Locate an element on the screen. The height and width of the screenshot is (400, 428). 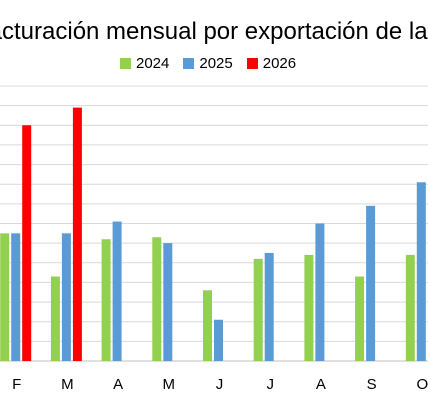
legend: 2024 2025 2026 is located at coordinates (208, 63).